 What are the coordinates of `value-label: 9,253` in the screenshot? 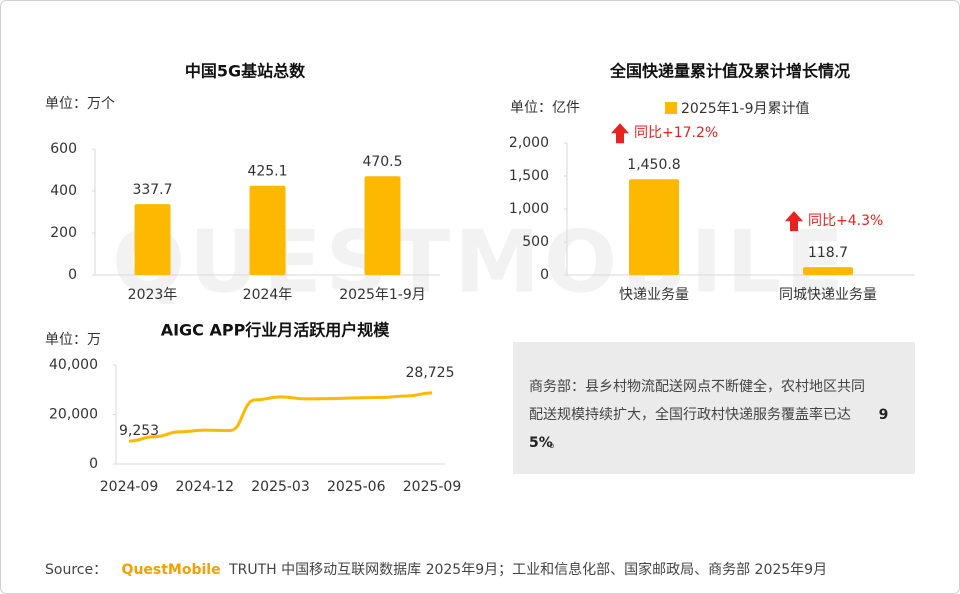 It's located at (139, 431).